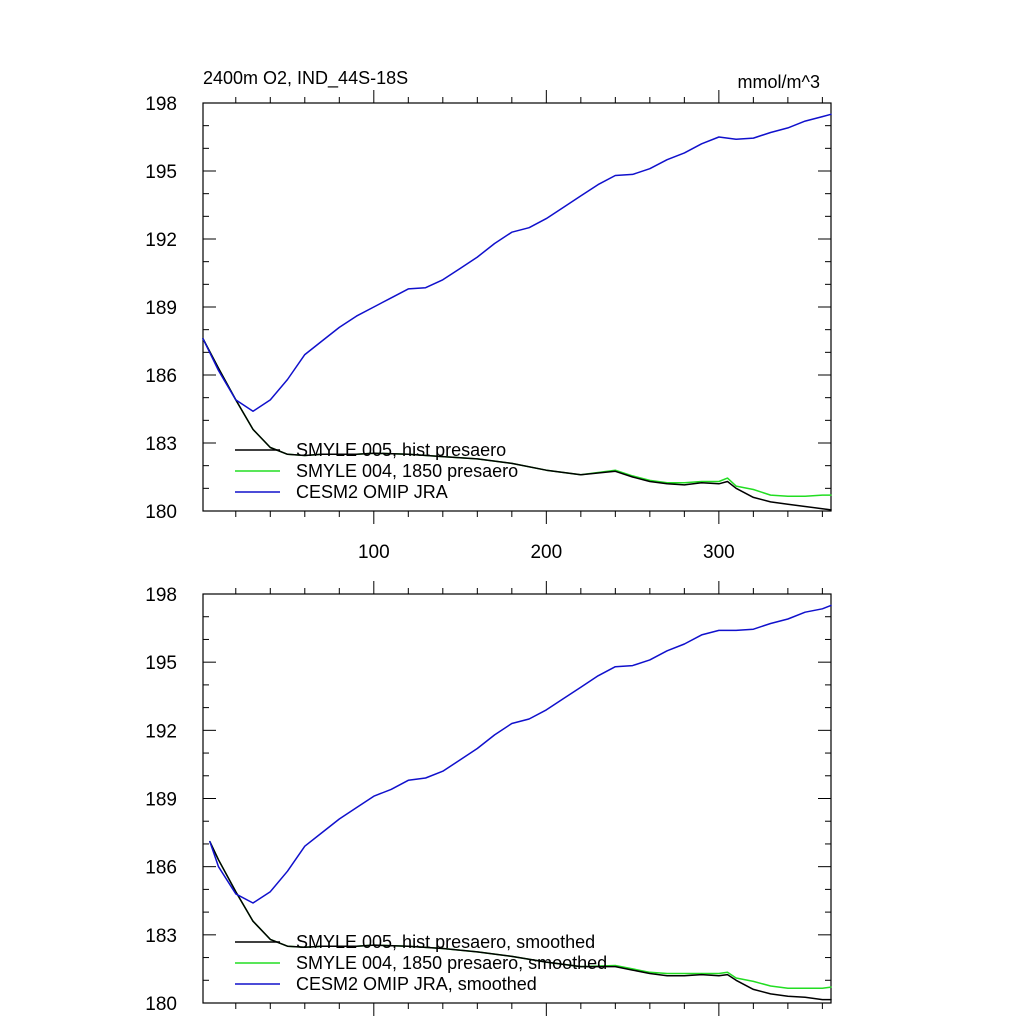 The image size is (1024, 1029). Describe the element at coordinates (407, 471) in the screenshot. I see `legend-label-2: SMYLE 004, 1850 presaero` at that location.